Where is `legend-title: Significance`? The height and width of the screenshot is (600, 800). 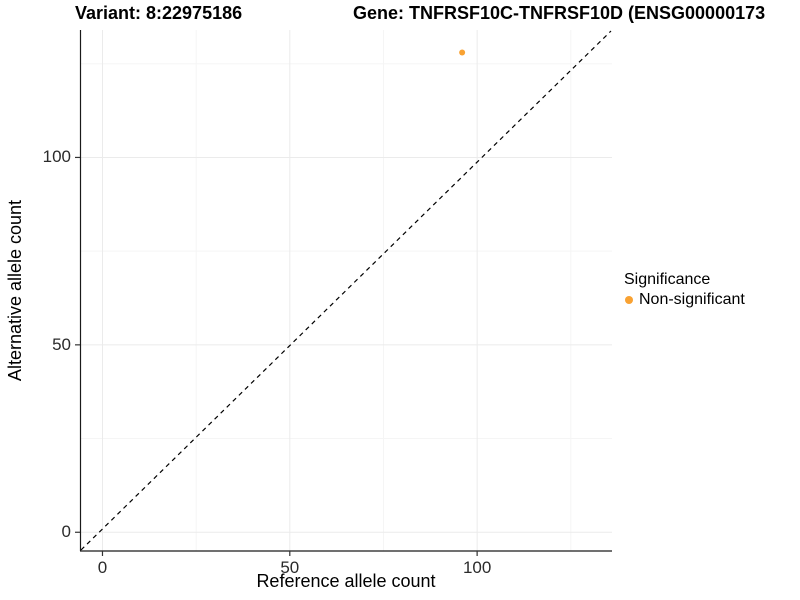
legend-title: Significance is located at coordinates (667, 279).